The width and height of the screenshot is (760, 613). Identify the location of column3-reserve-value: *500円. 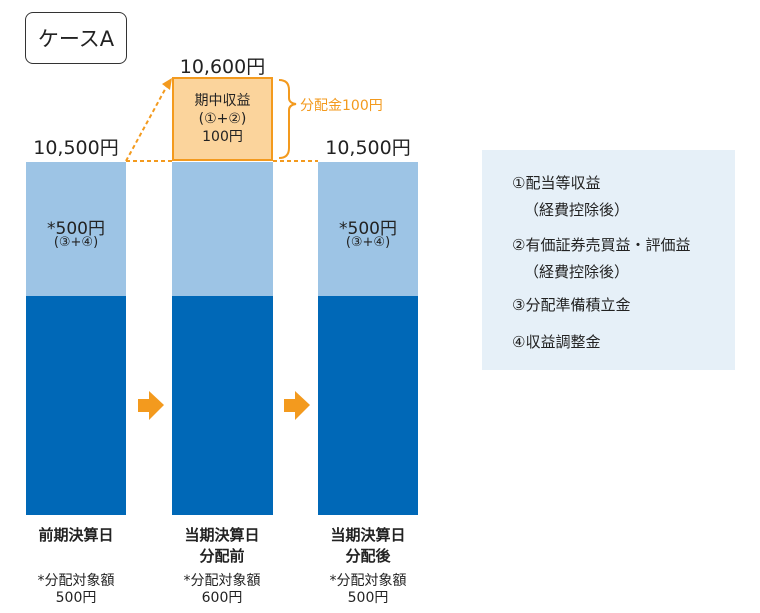
(368, 229).